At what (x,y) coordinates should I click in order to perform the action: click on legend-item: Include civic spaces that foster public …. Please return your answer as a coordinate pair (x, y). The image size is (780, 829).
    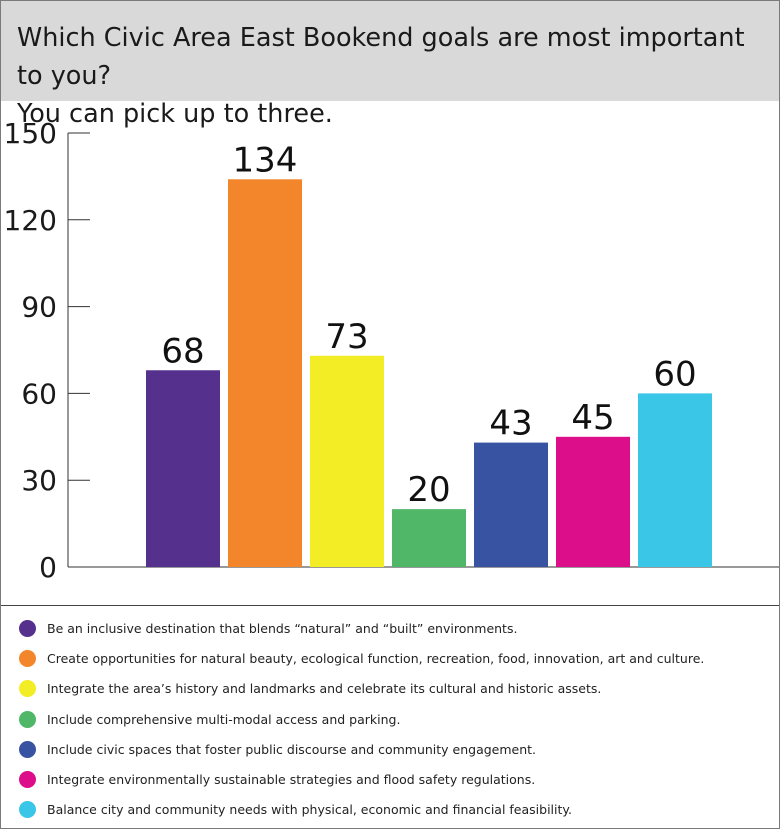
    Looking at the image, I should click on (398, 749).